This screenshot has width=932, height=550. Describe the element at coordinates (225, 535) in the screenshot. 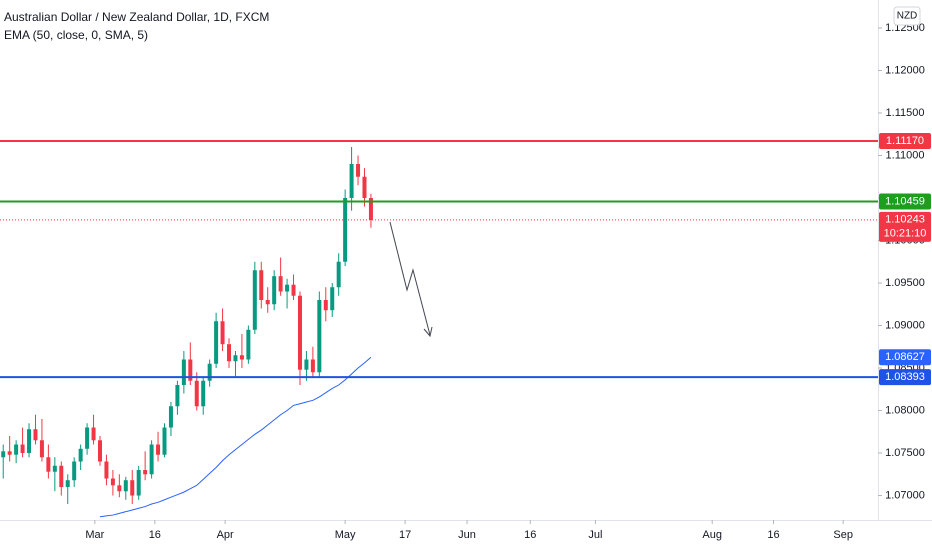

I see `x-tick-label: Apr` at that location.